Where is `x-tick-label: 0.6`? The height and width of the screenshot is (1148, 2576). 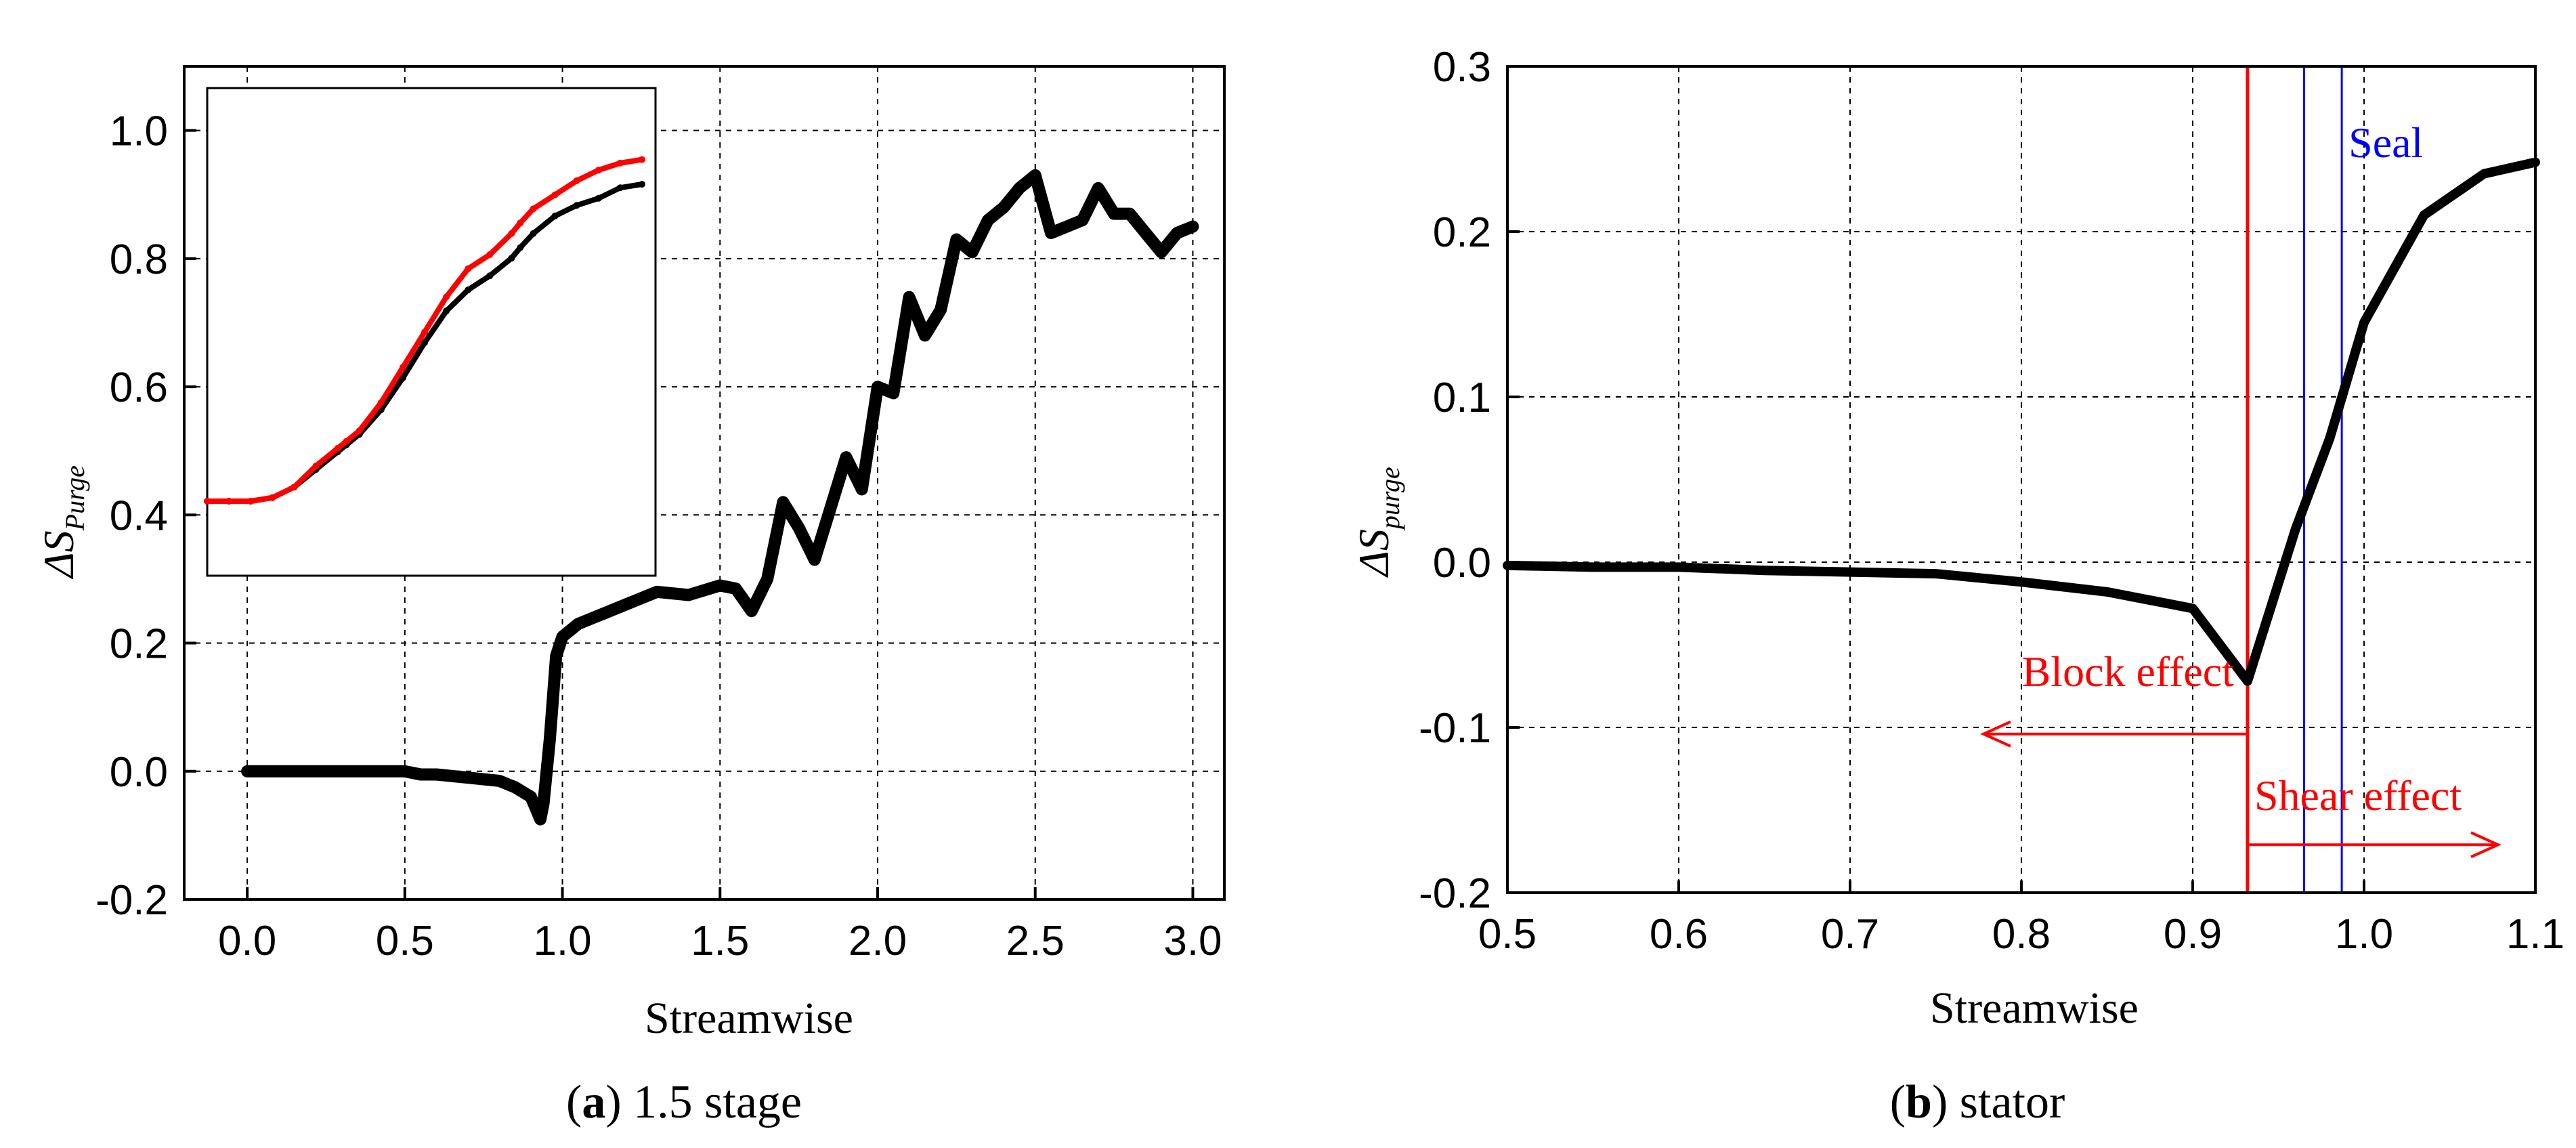 x-tick-label: 0.6 is located at coordinates (1679, 934).